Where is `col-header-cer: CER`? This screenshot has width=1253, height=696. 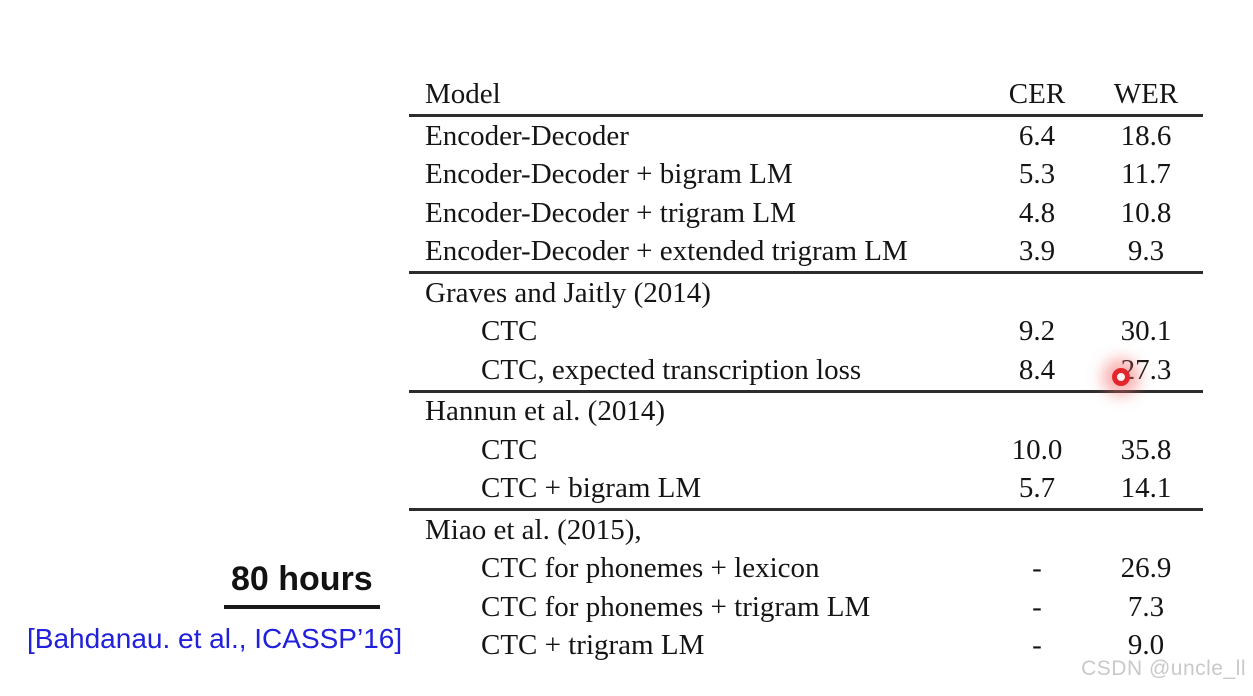 col-header-cer: CER is located at coordinates (1037, 94).